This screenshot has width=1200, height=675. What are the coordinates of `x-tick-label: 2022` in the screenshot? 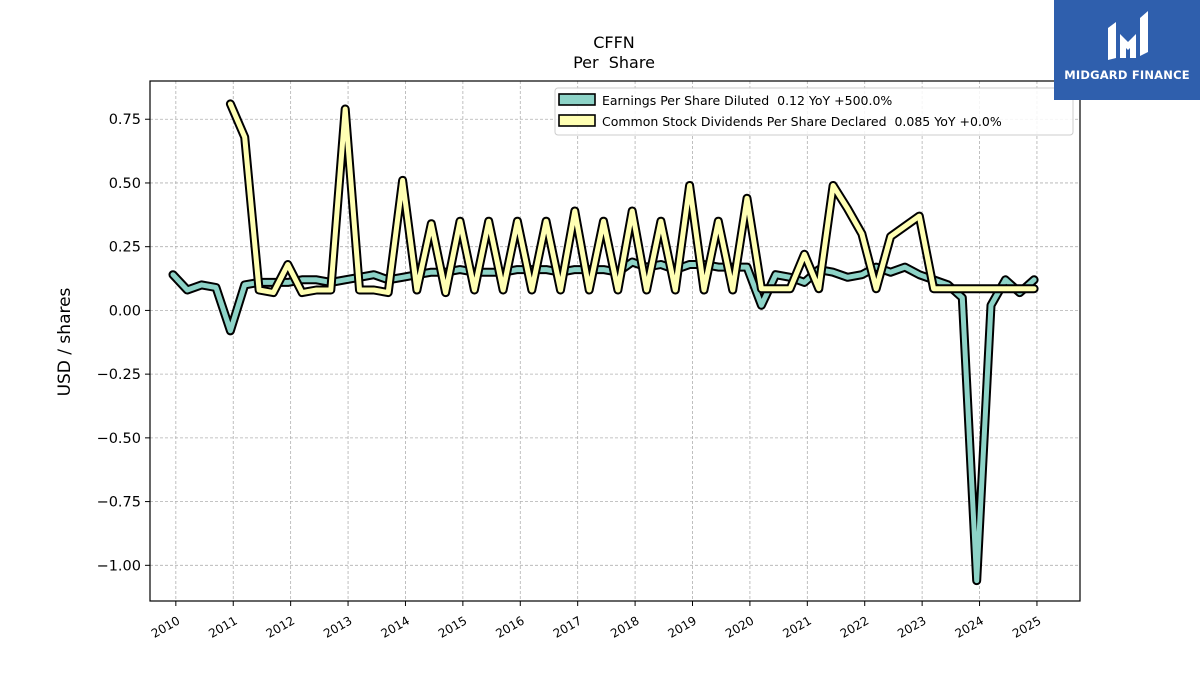 It's located at (854, 626).